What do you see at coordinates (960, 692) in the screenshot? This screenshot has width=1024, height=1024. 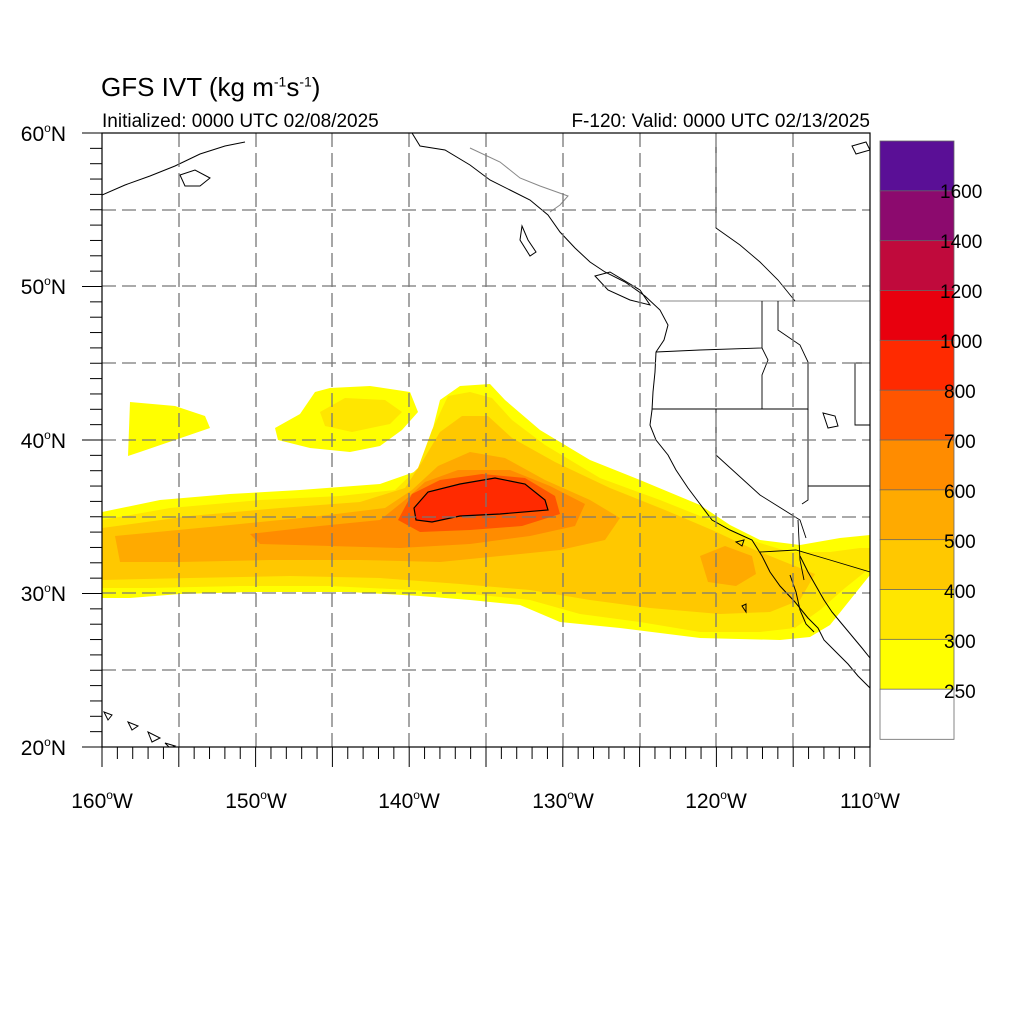 I see `colorbar-label: 250` at bounding box center [960, 692].